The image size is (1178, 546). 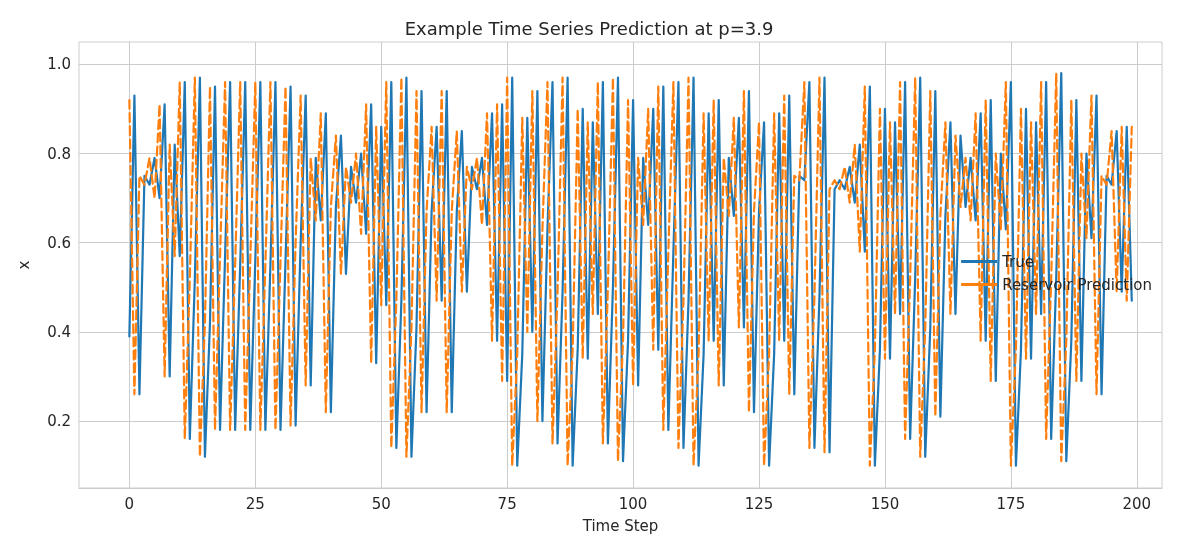 I want to click on y-tick-label: 0.8, so click(x=59, y=153).